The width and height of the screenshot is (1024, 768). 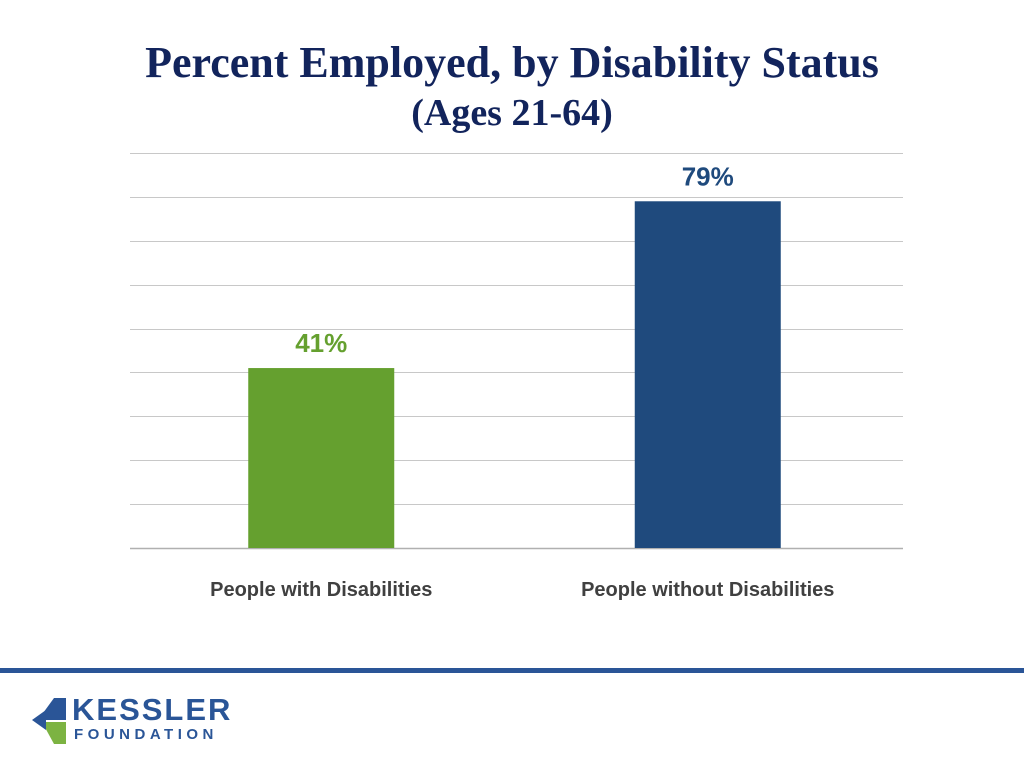 What do you see at coordinates (146, 734) in the screenshot?
I see `logo-subtitle: FOUNDATION` at bounding box center [146, 734].